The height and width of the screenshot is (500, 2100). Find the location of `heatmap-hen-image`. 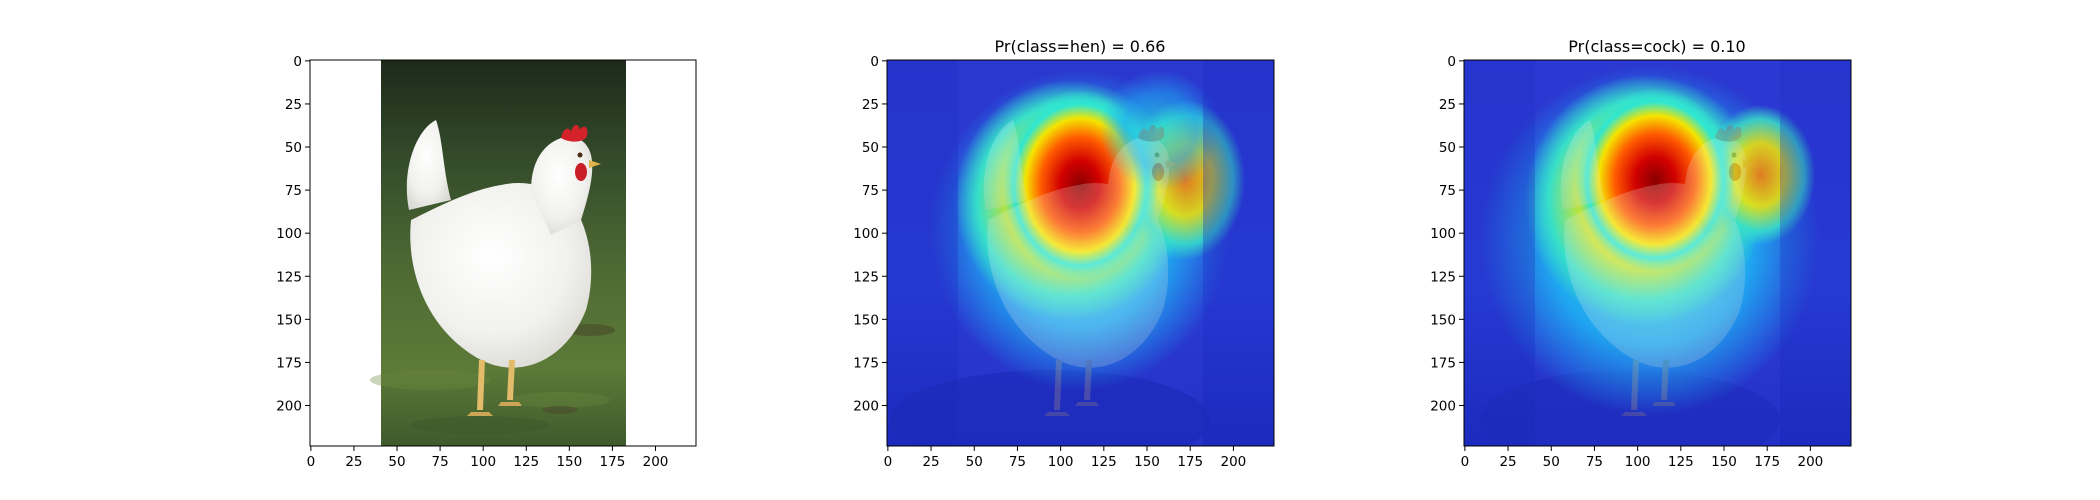

heatmap-hen-image is located at coordinates (1080, 253).